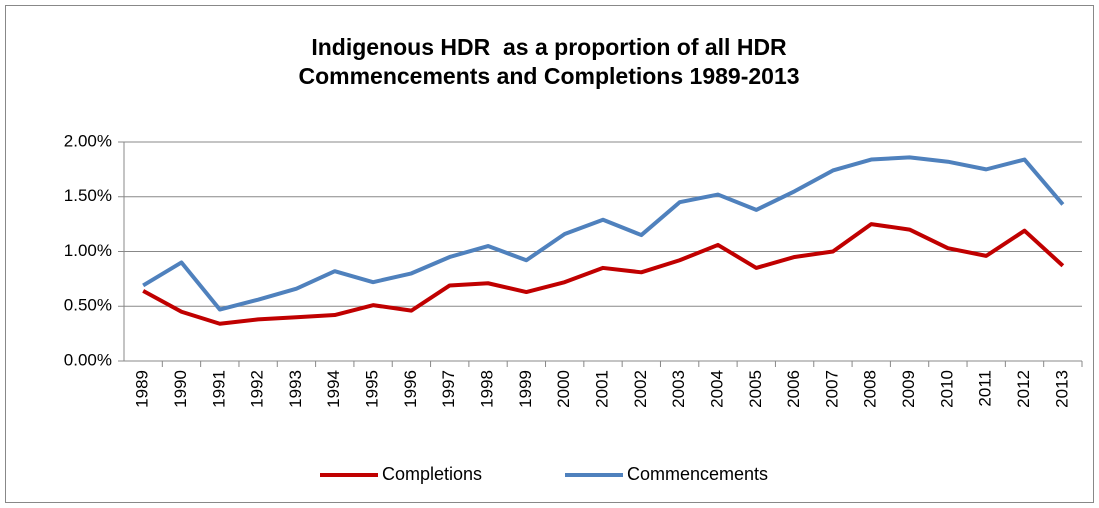  What do you see at coordinates (870, 389) in the screenshot?
I see `x-tick-label: 2008` at bounding box center [870, 389].